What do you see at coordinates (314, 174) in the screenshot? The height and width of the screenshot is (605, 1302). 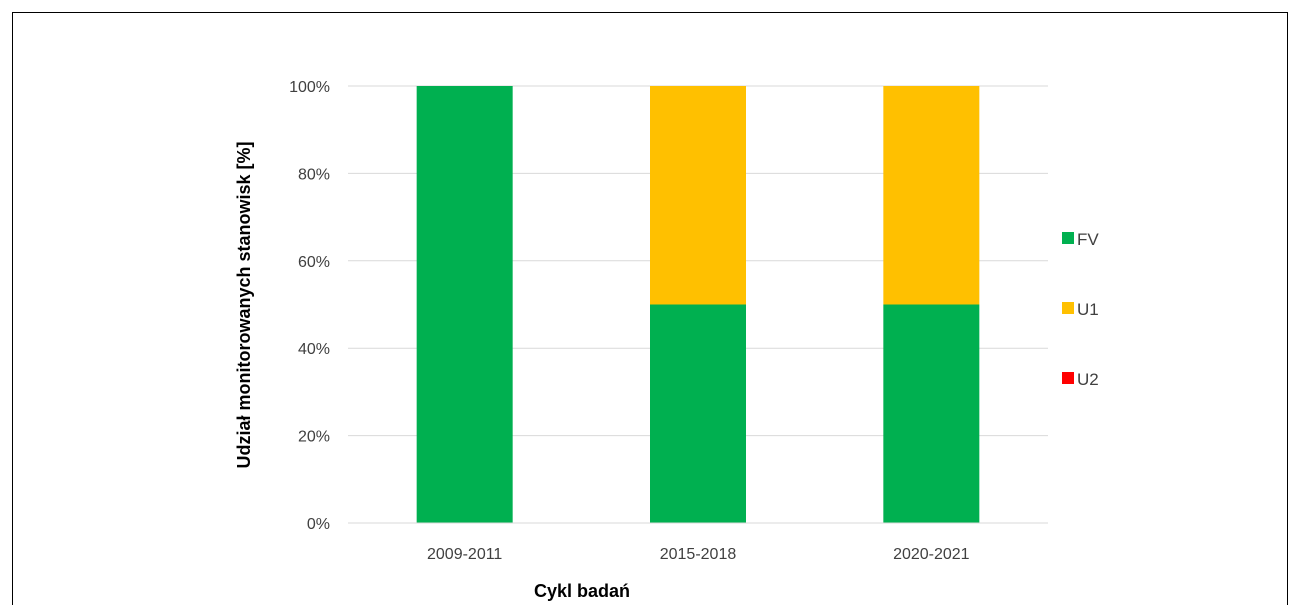 I see `y-tick-label: 80%` at bounding box center [314, 174].